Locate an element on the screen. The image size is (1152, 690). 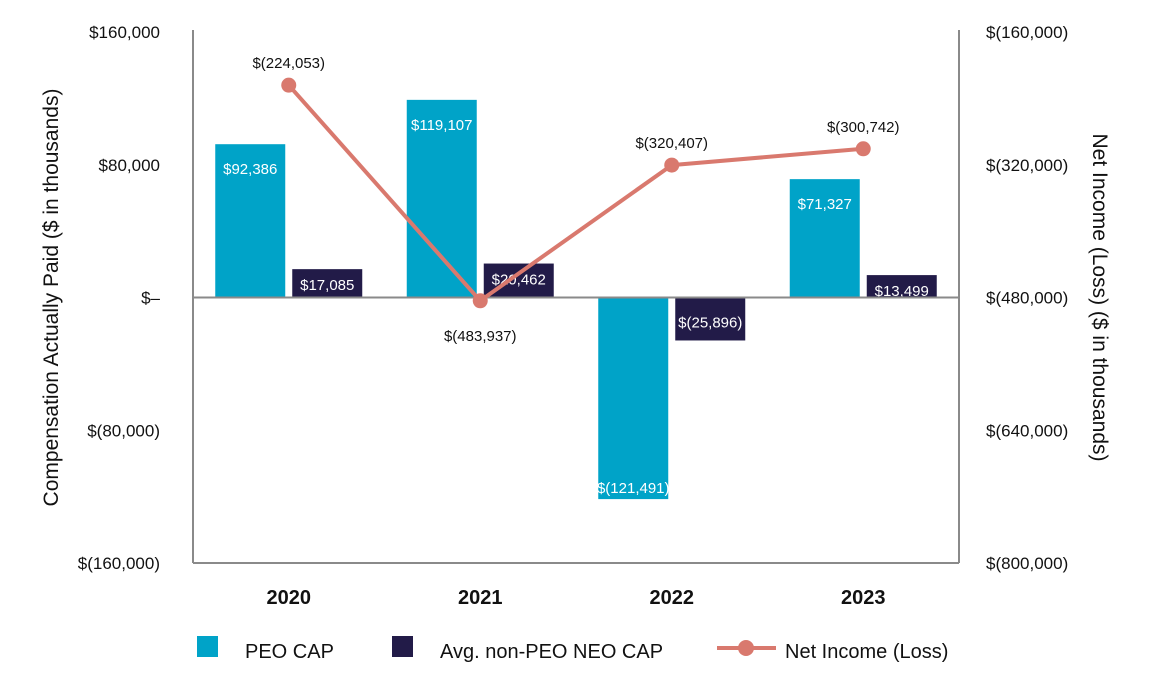
legend-label-neo-cap: Avg. non-PEO NEO CAP is located at coordinates (551, 652).